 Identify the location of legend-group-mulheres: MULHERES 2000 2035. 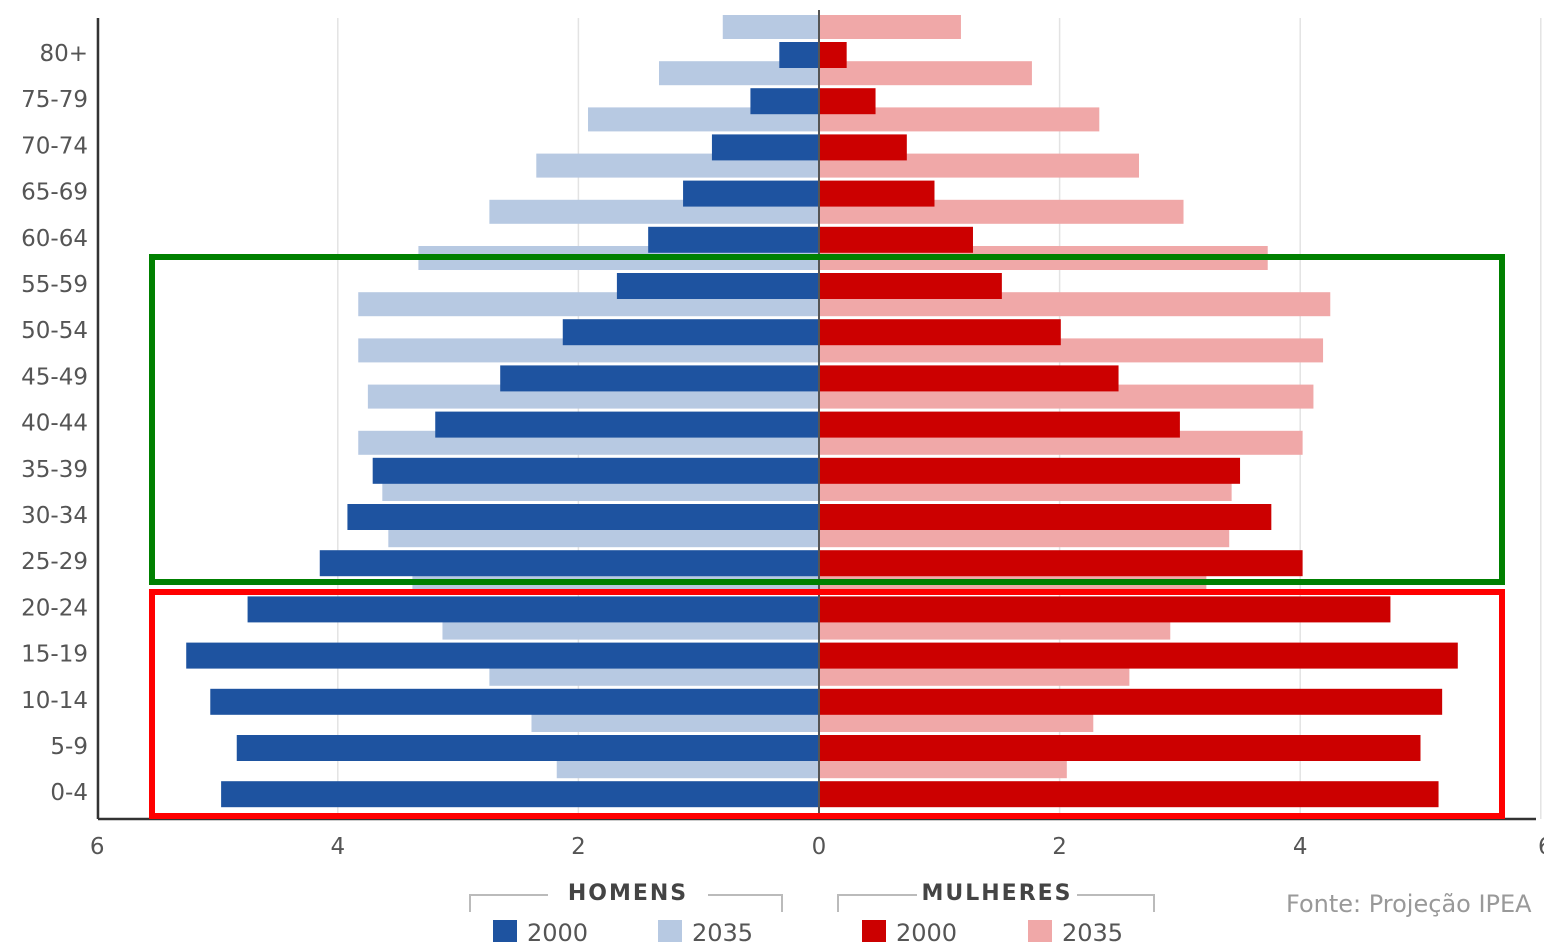
(996, 913).